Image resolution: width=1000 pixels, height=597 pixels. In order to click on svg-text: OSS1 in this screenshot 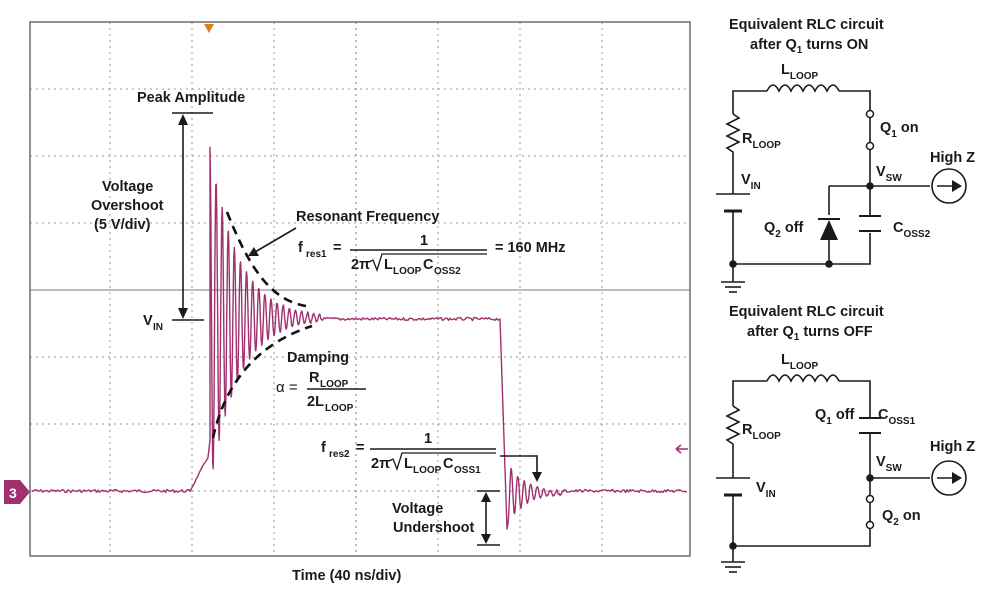, I will do `click(467, 470)`.